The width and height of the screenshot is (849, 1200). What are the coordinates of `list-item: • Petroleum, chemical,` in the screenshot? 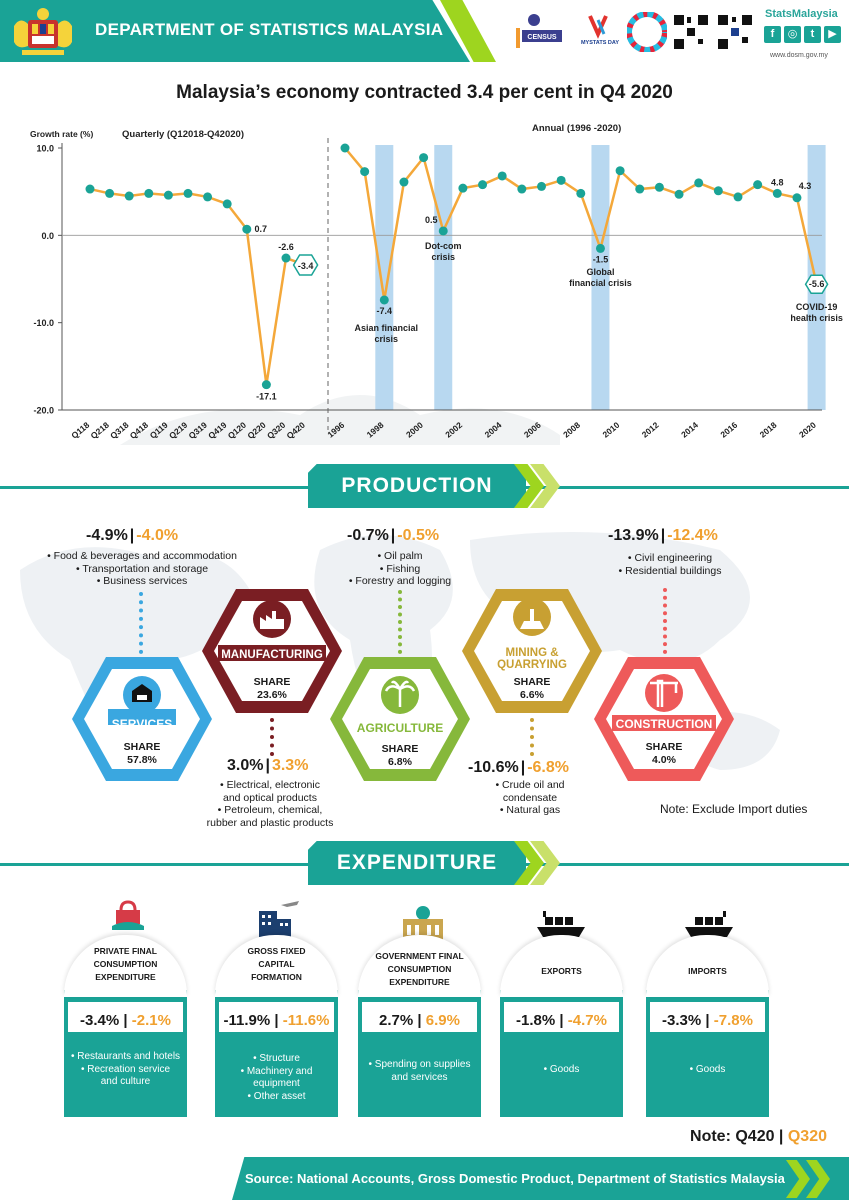 It's located at (270, 810).